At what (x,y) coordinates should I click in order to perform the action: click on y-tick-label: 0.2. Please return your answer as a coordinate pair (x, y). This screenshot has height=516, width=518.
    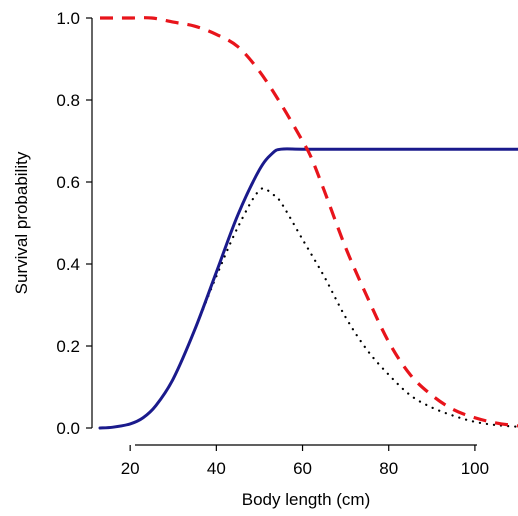
    Looking at the image, I should click on (68, 346).